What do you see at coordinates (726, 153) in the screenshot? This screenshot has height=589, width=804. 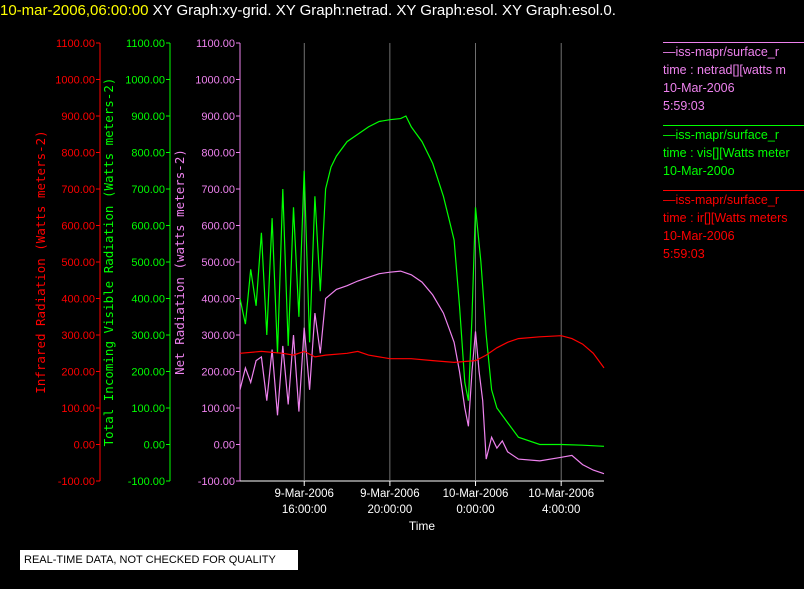 I see `legend-text: time : vis[][Watts meter` at bounding box center [726, 153].